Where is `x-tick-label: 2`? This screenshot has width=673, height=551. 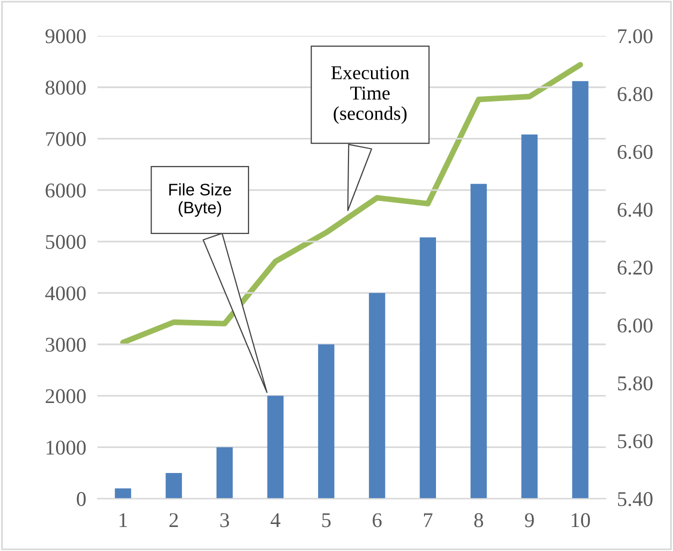 x-tick-label: 2 is located at coordinates (174, 520).